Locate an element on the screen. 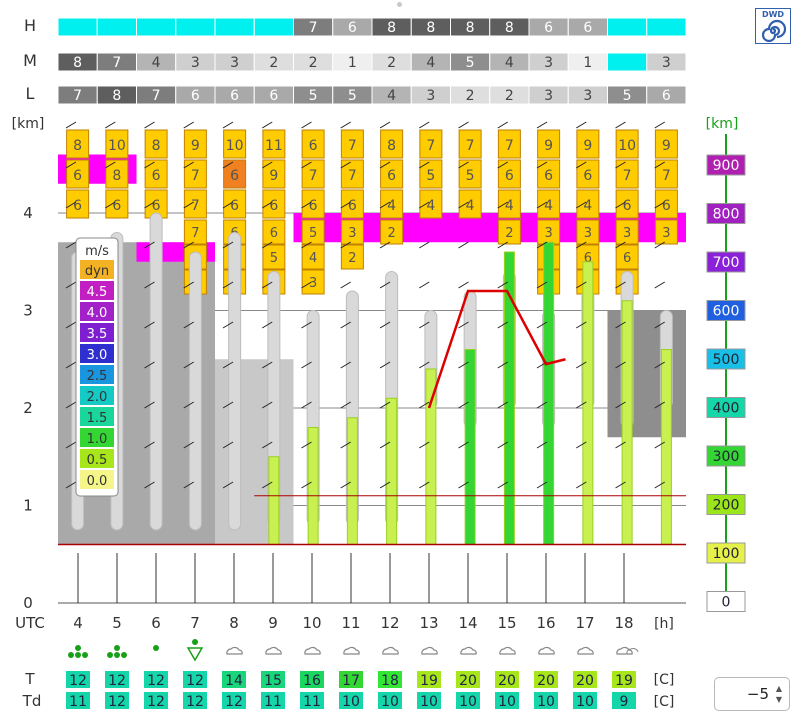  thermal-bar is located at coordinates (352, 481).